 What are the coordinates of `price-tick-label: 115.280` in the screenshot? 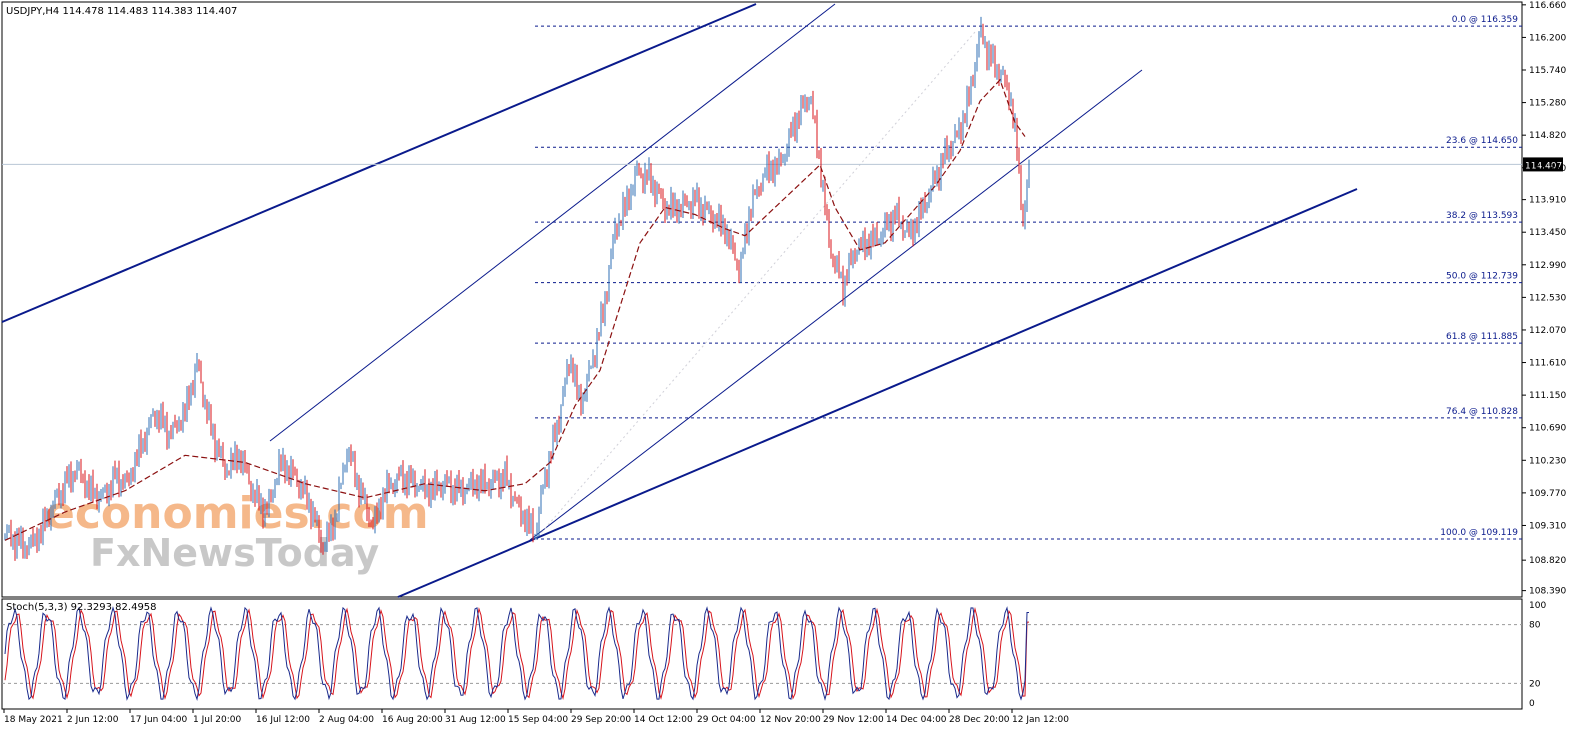 It's located at (1547, 104).